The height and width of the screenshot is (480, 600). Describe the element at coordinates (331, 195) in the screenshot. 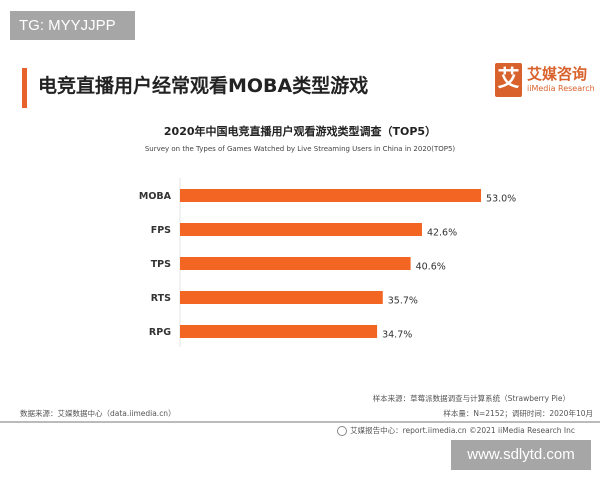

I see `bar-moba` at that location.